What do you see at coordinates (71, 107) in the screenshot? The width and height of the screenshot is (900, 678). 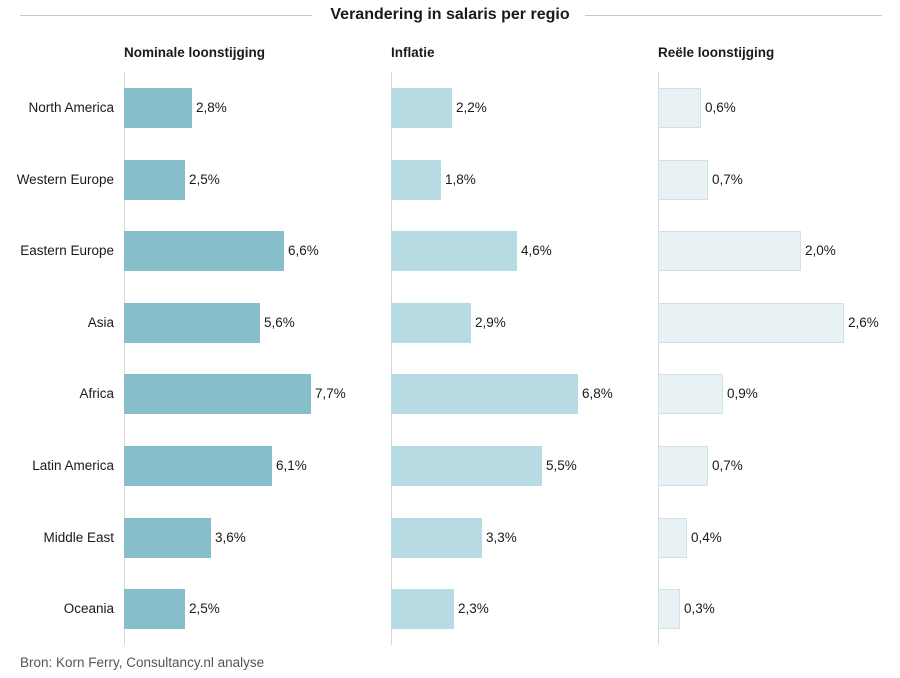 I see `region-label: North America` at bounding box center [71, 107].